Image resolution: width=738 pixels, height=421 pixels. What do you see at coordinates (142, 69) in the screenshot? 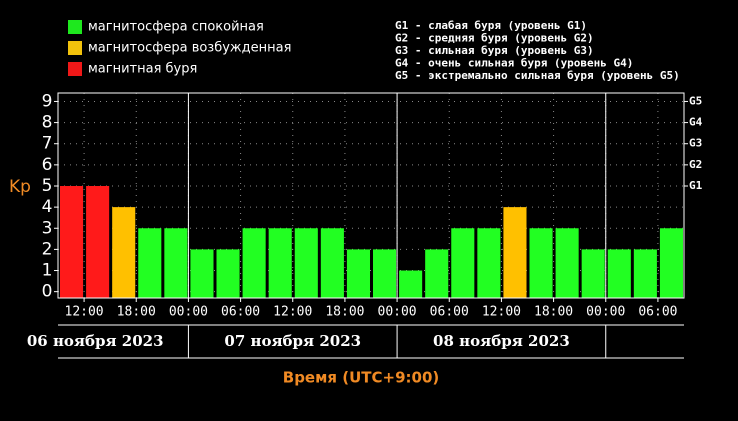
I see `legend-label: магнитная буря` at bounding box center [142, 69].